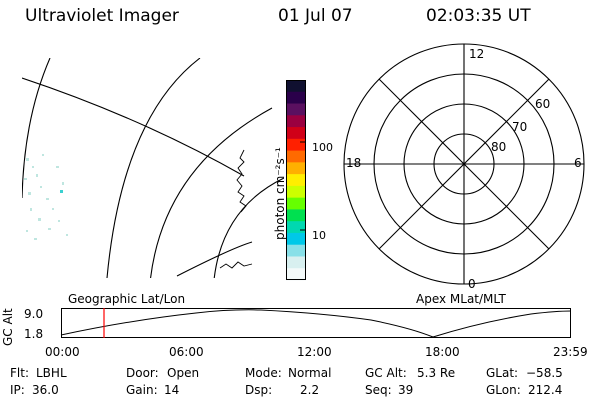 This screenshot has height=400, width=600. Describe the element at coordinates (280, 193) in the screenshot. I see `colorbar-unit-label: photon cm⁻²s⁻¹` at that location.